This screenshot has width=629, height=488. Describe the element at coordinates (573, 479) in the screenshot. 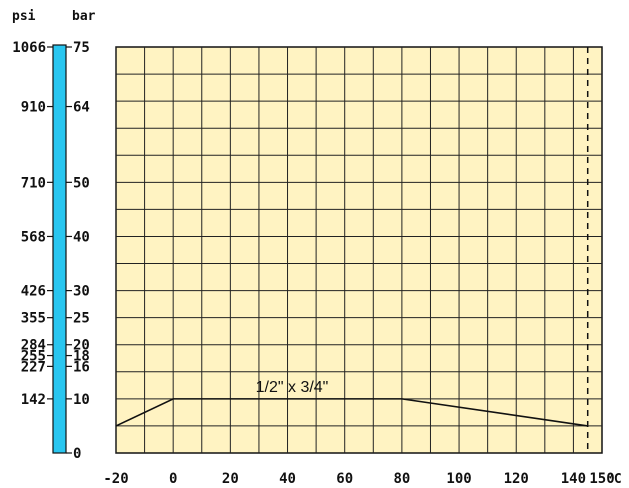

I see `x-tick-label: 140` at that location.